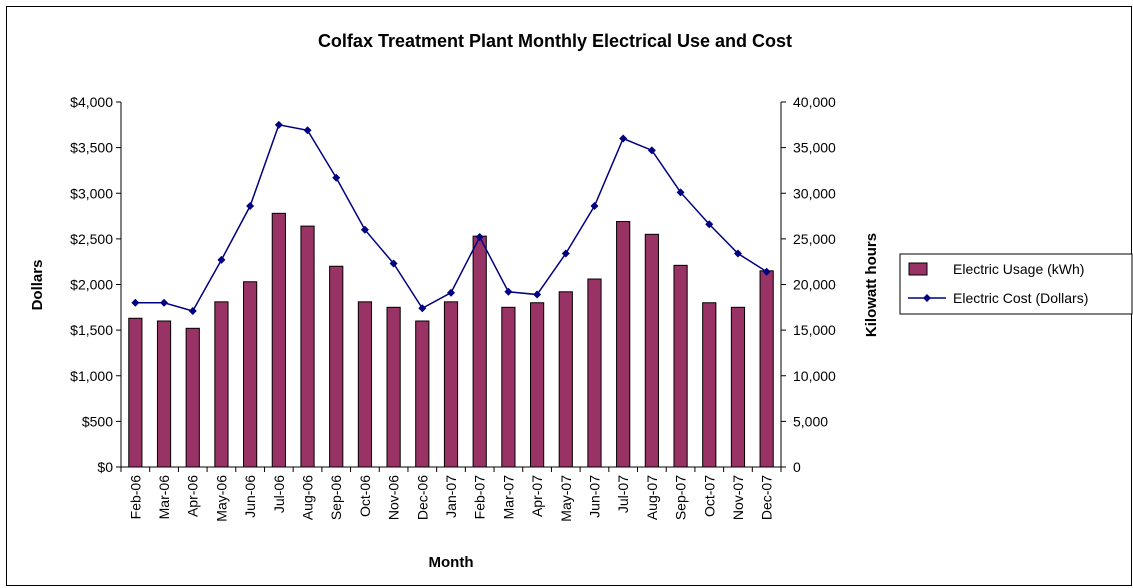 This screenshot has height=588, width=1133. I want to click on y2-tick-label: 30,000, so click(814, 193).